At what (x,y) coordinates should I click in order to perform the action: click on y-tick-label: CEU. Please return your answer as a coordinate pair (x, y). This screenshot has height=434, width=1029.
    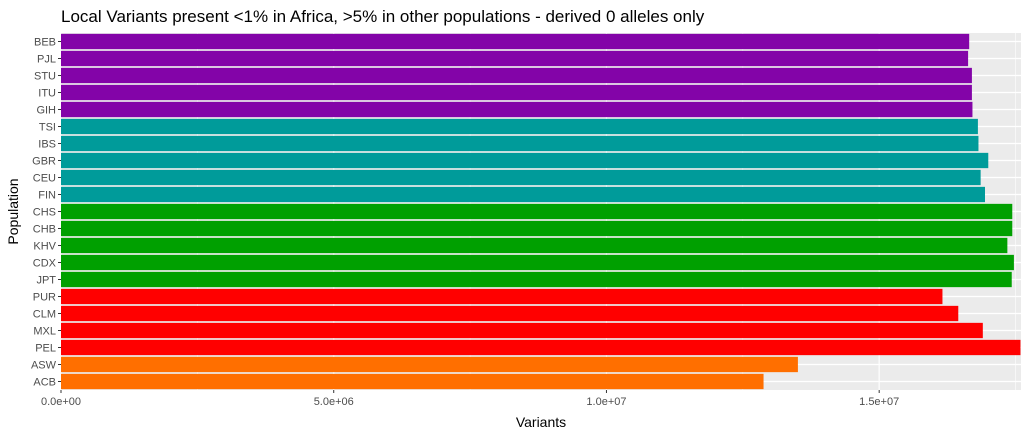
    Looking at the image, I should click on (44, 179).